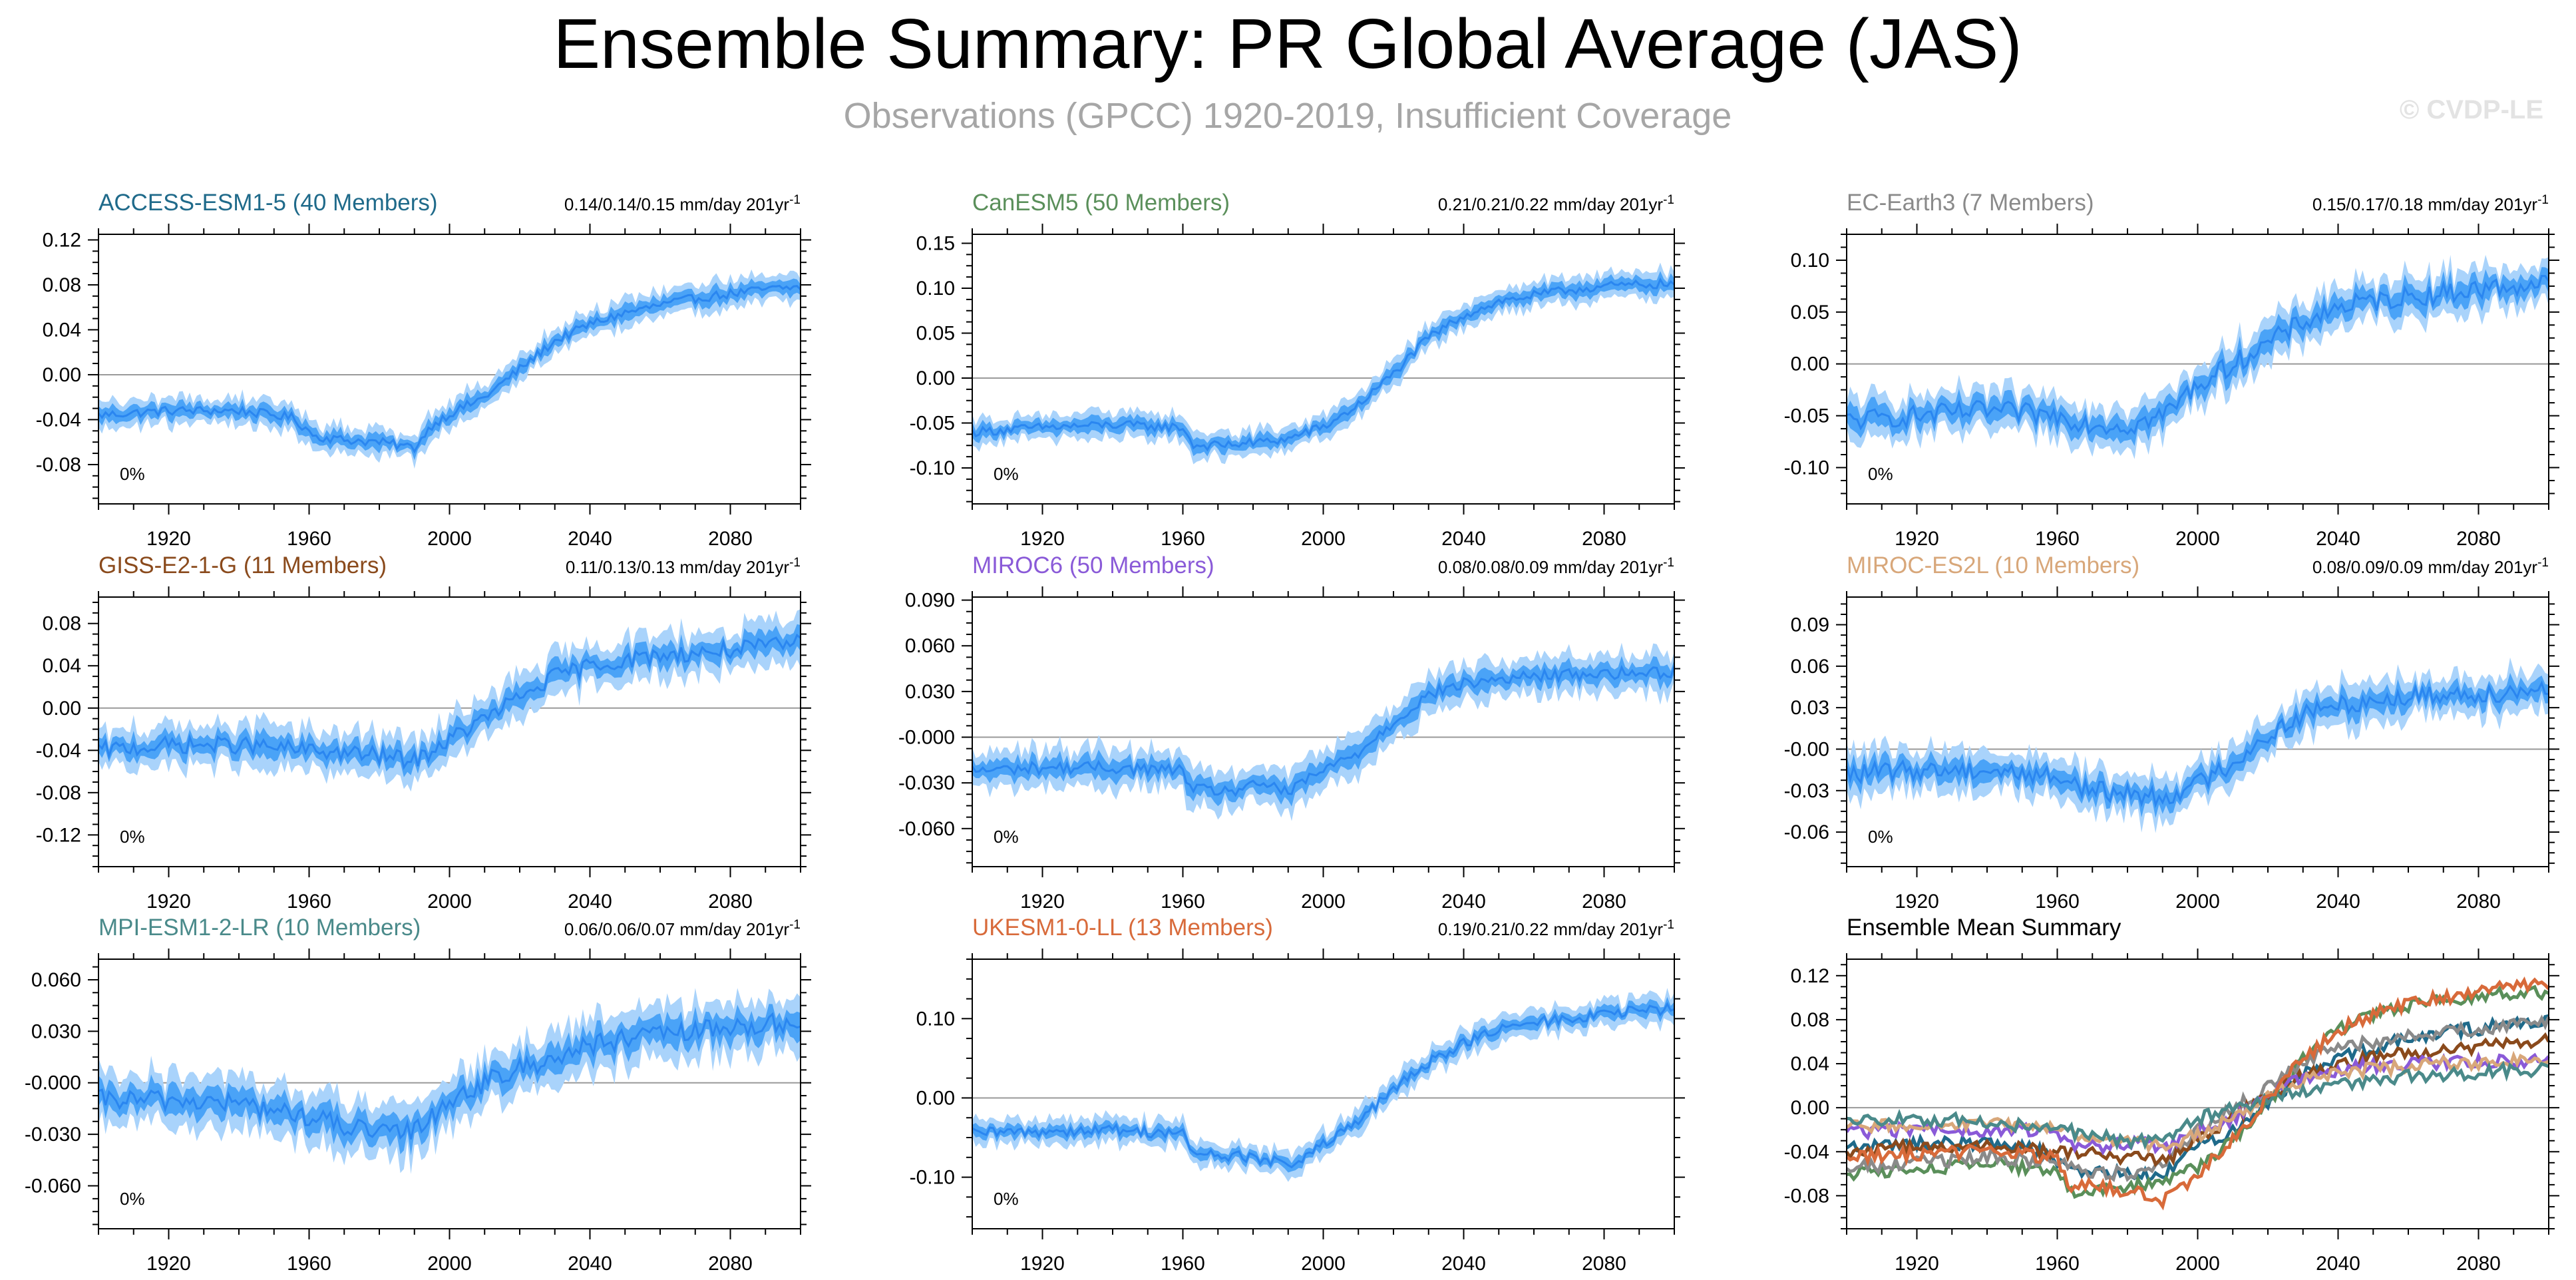 The image size is (2576, 1280). Describe the element at coordinates (268, 203) in the screenshot. I see `panel-title: ACCESS-ESM1-5 (40 Members)` at that location.